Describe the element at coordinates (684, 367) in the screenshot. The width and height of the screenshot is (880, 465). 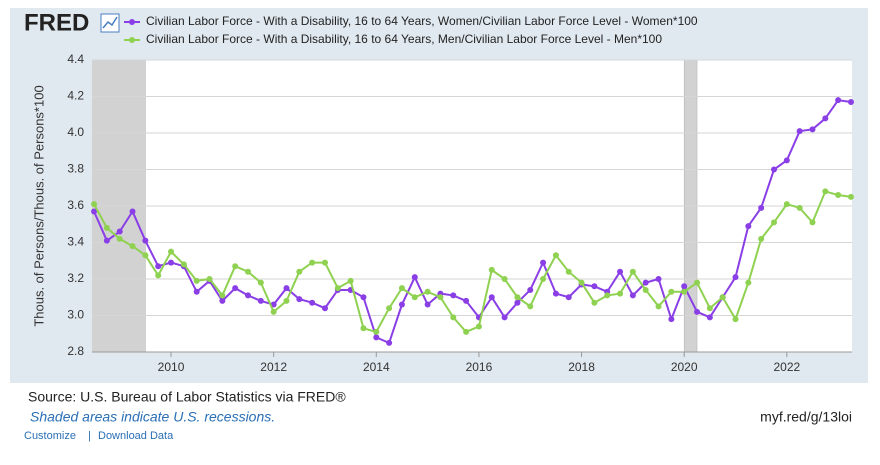
I see `x-tick-label: 2020` at that location.